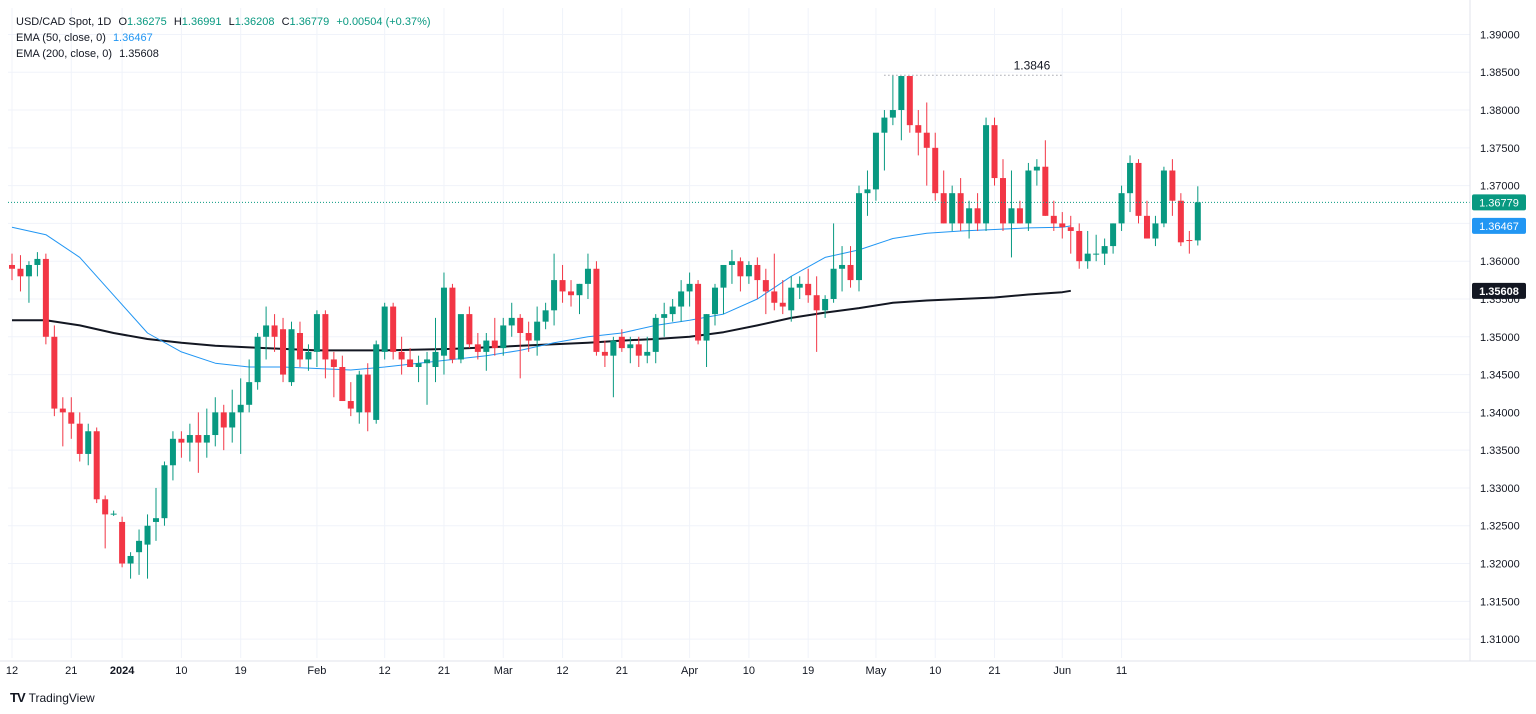 This screenshot has width=1536, height=714. I want to click on ema50-legend-row: EMA (50, close, 0) 1.36467, so click(223, 38).